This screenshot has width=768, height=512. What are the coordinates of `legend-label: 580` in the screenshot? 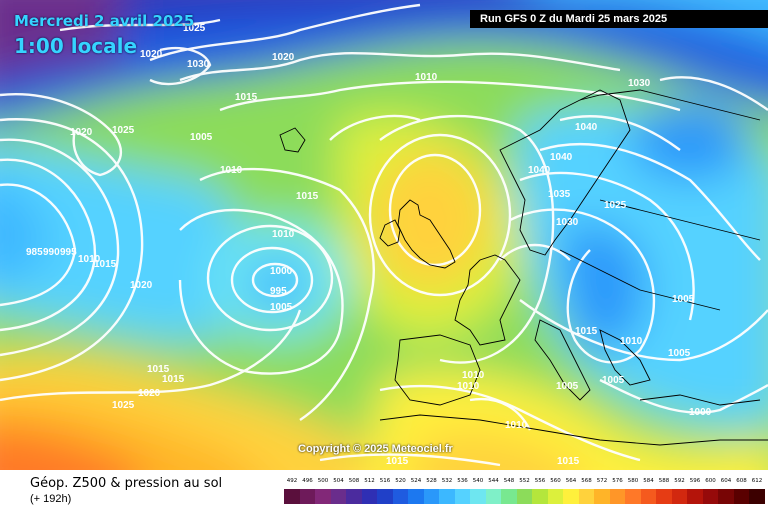 It's located at (633, 481).